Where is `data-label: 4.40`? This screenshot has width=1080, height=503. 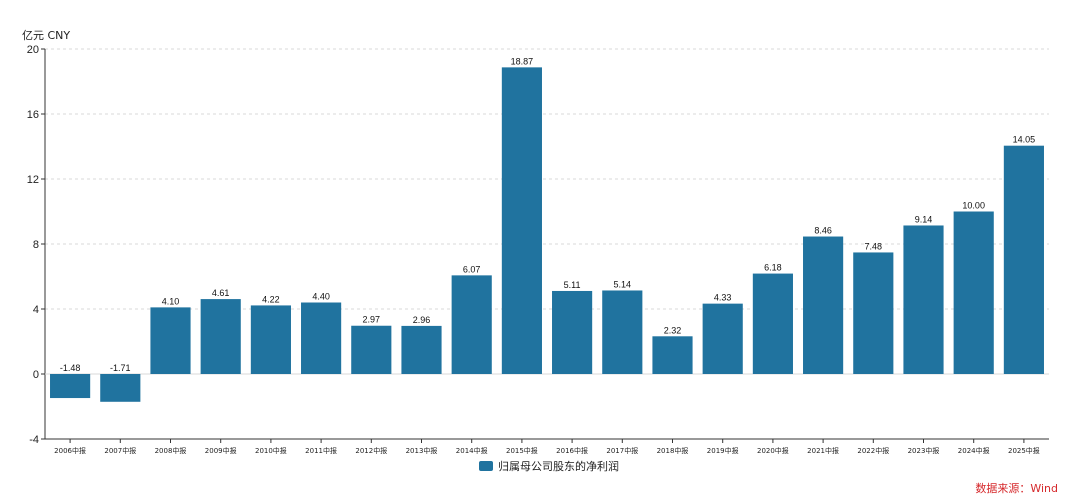
data-label: 4.40 is located at coordinates (321, 297).